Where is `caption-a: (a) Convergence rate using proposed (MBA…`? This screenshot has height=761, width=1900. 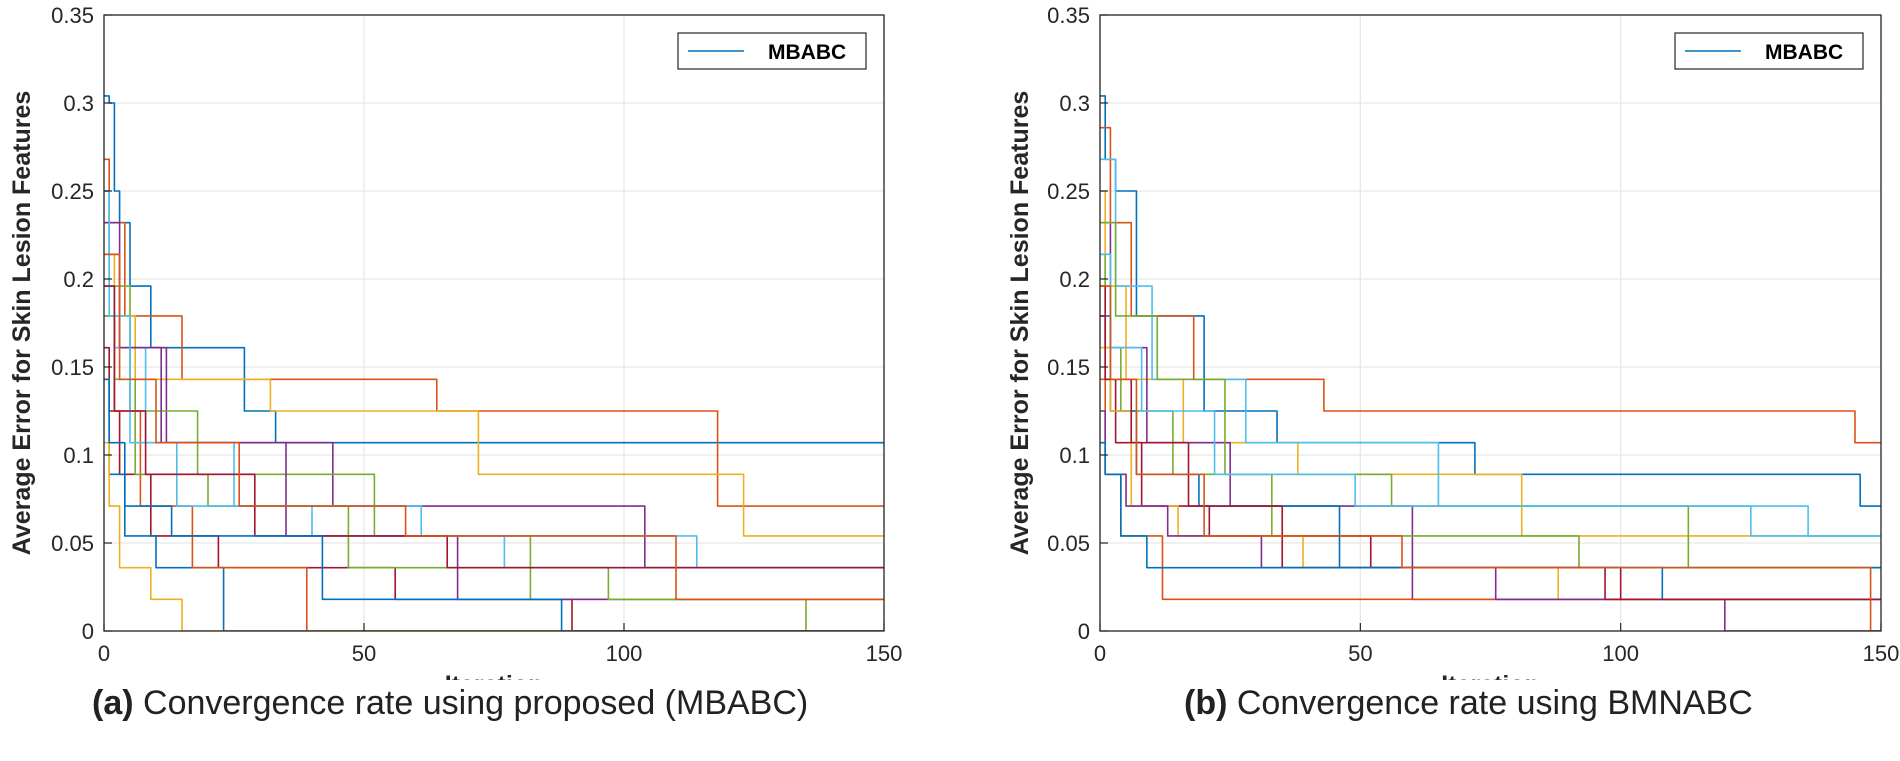
caption-a: (a) Convergence rate using proposed (MBA… is located at coordinates (450, 703).